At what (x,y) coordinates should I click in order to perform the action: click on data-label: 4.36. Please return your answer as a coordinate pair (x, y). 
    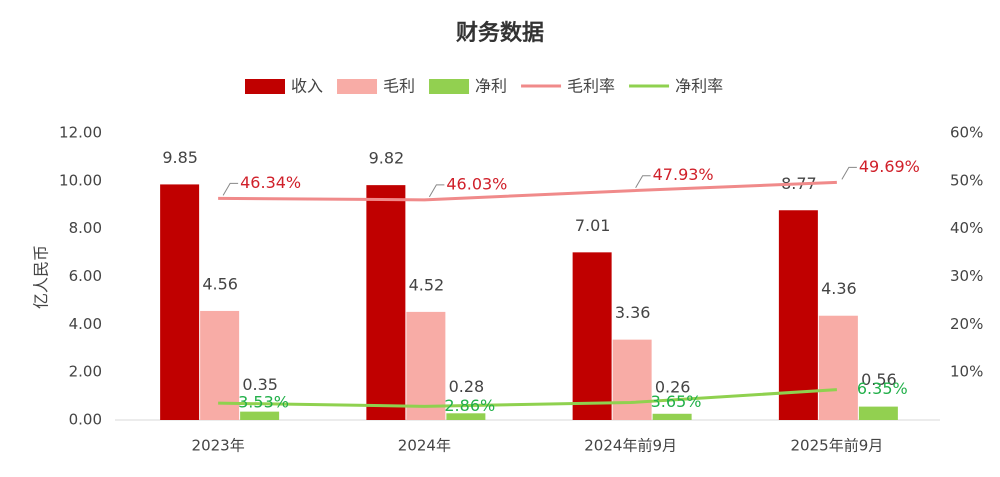
    Looking at the image, I should click on (839, 288).